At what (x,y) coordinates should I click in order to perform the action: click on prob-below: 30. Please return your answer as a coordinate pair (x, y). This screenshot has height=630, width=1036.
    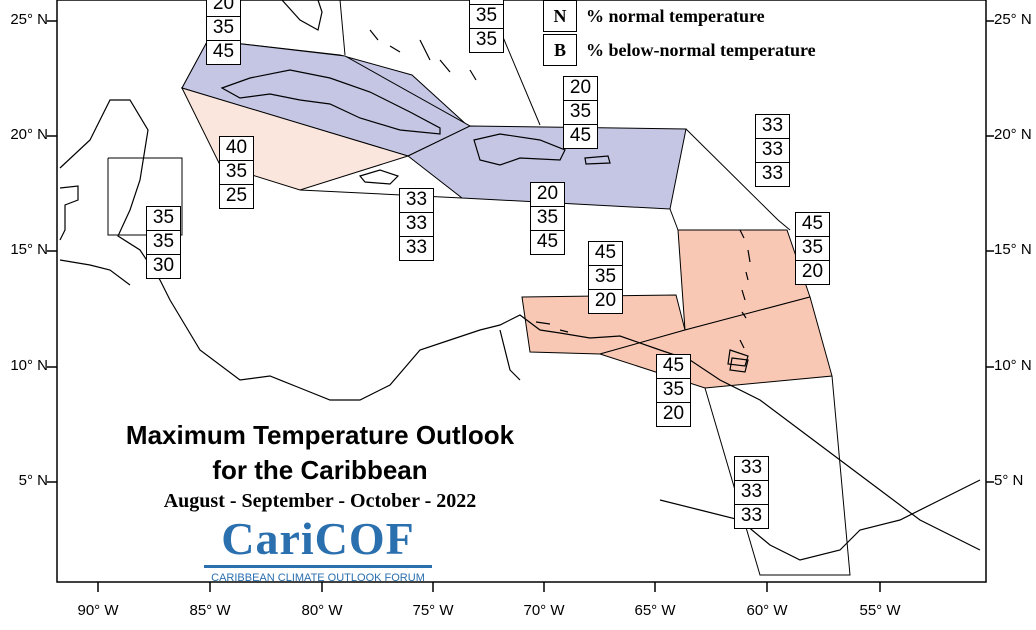
    Looking at the image, I should click on (163, 266).